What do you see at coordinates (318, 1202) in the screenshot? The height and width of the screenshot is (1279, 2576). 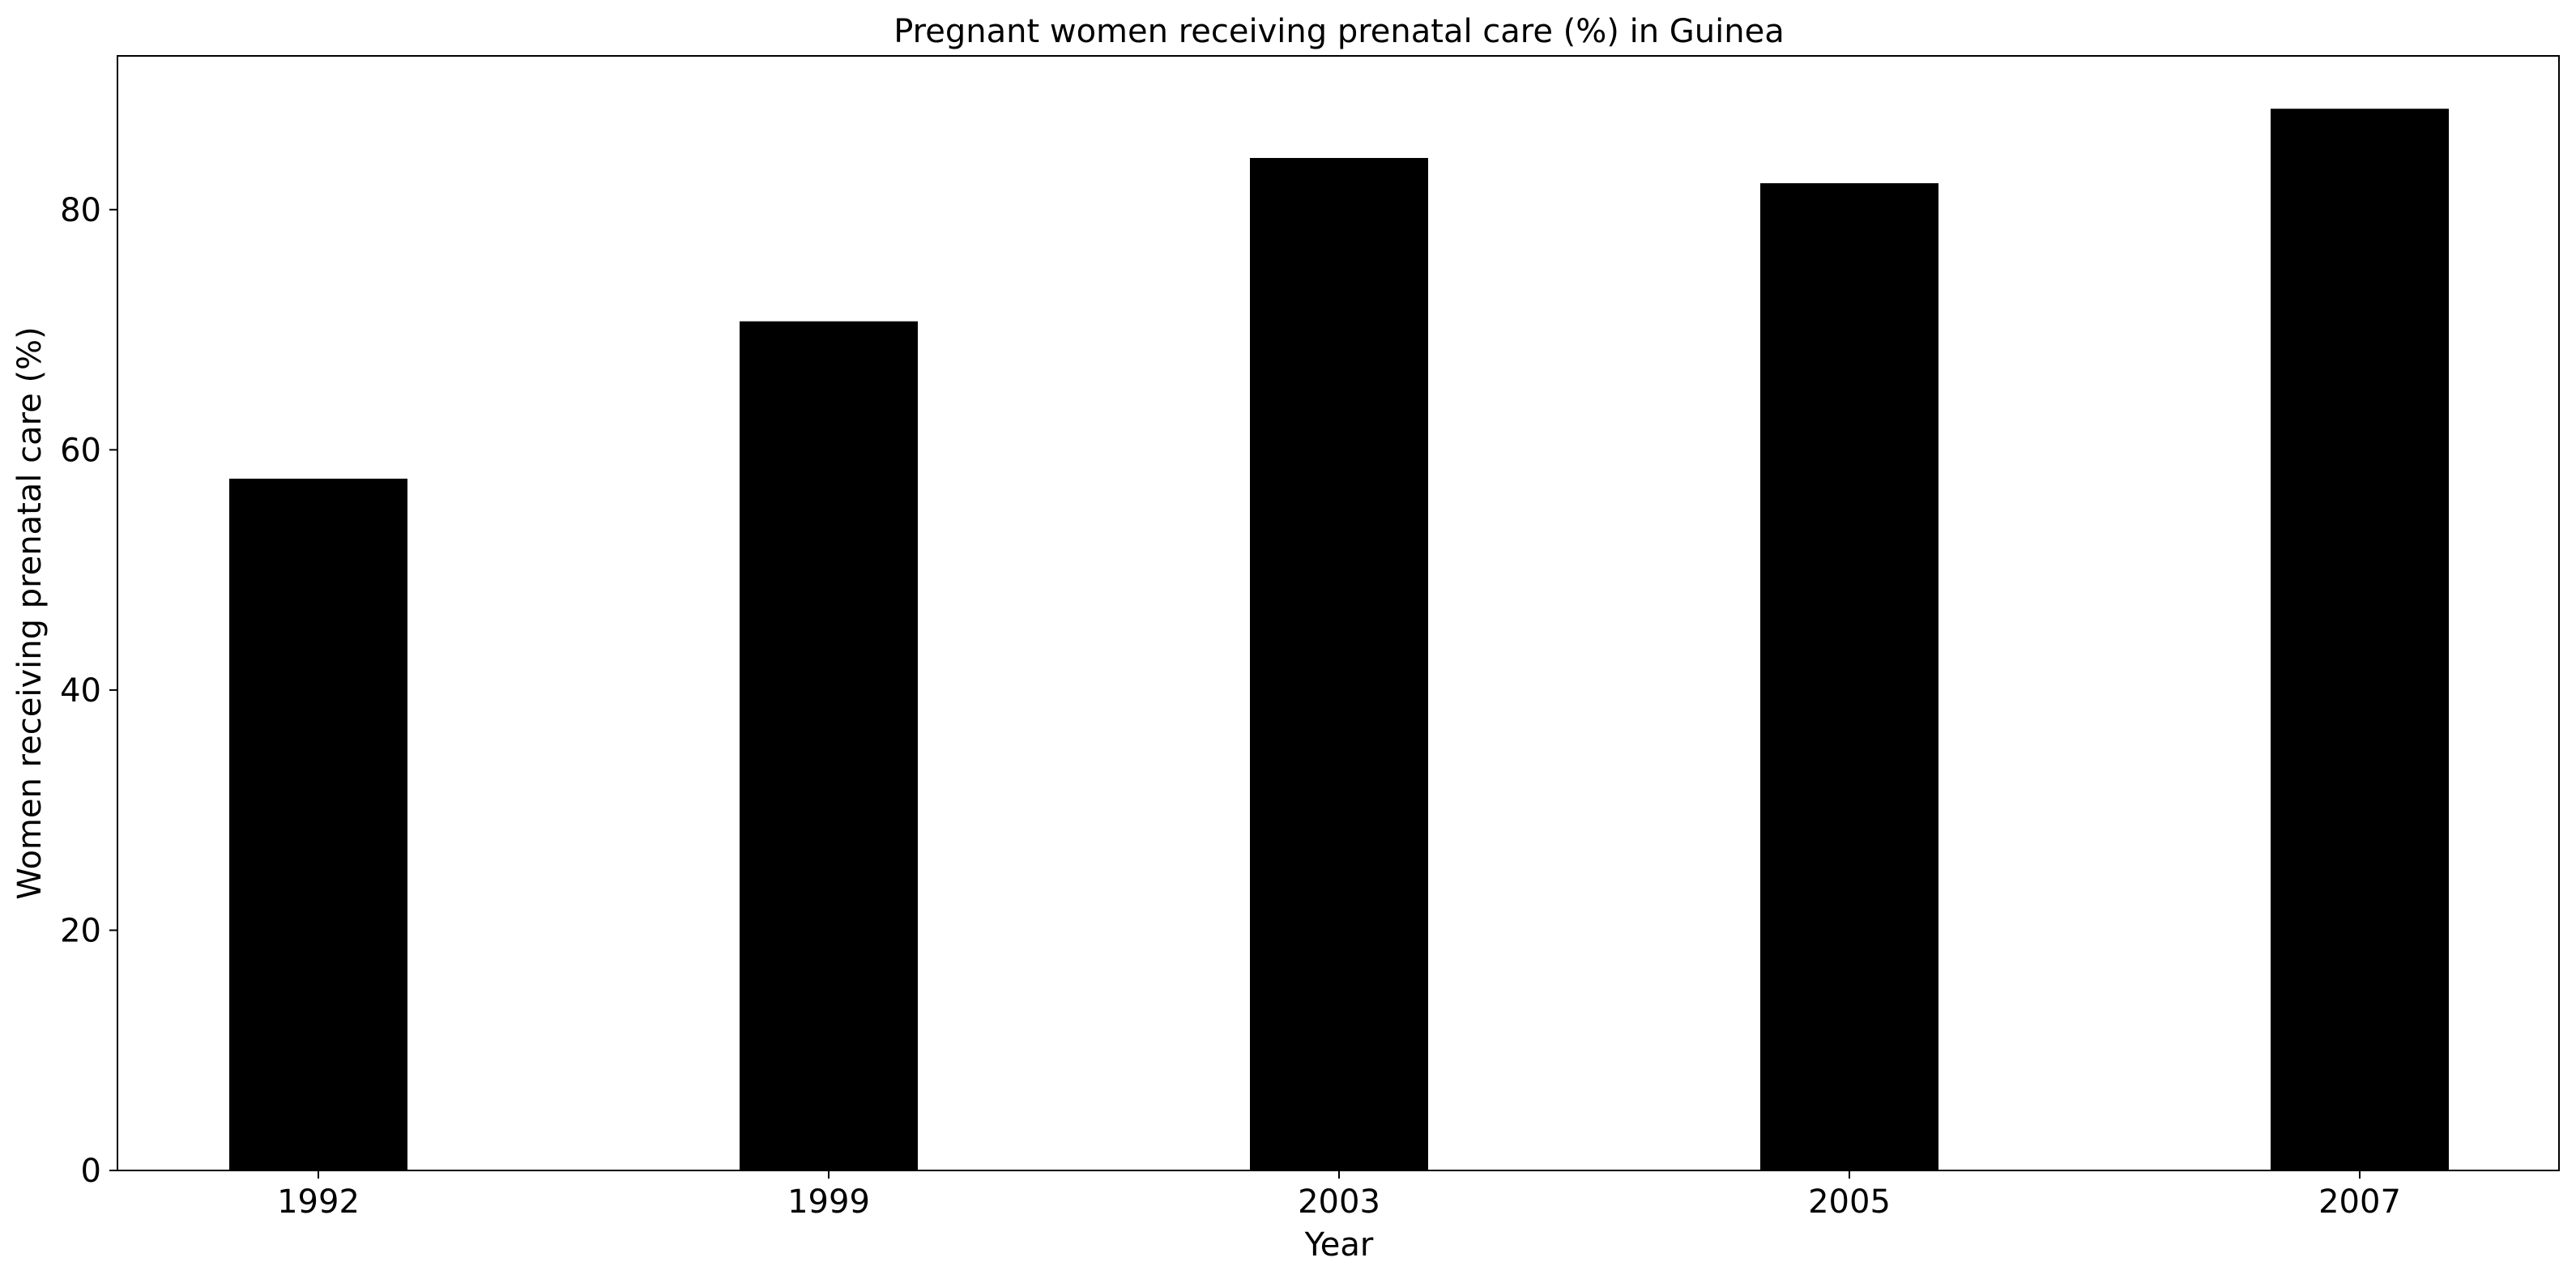 I see `x-tick-label: 1992` at bounding box center [318, 1202].